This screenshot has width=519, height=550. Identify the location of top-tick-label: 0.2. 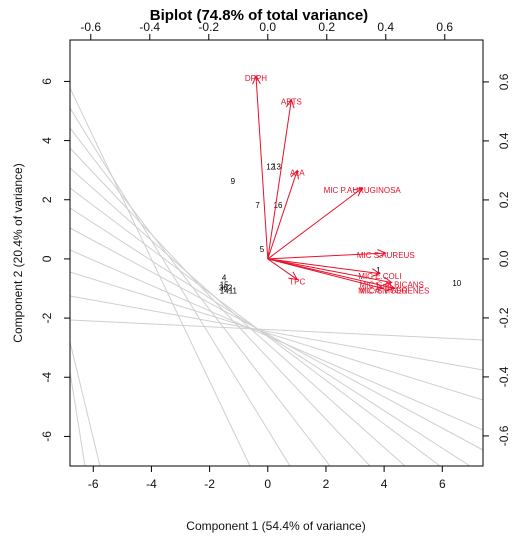
(326, 27).